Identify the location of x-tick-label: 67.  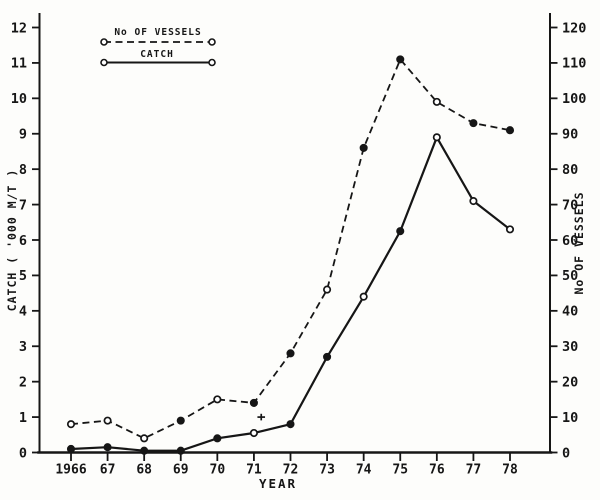
(108, 470).